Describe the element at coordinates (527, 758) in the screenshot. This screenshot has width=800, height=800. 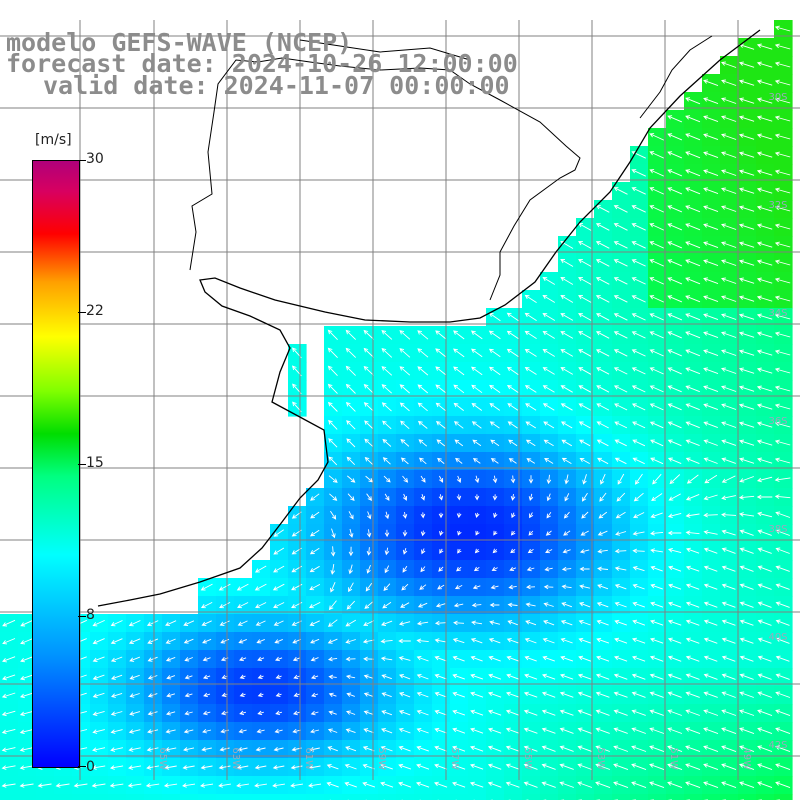
I see `longitude-label: 55W` at that location.